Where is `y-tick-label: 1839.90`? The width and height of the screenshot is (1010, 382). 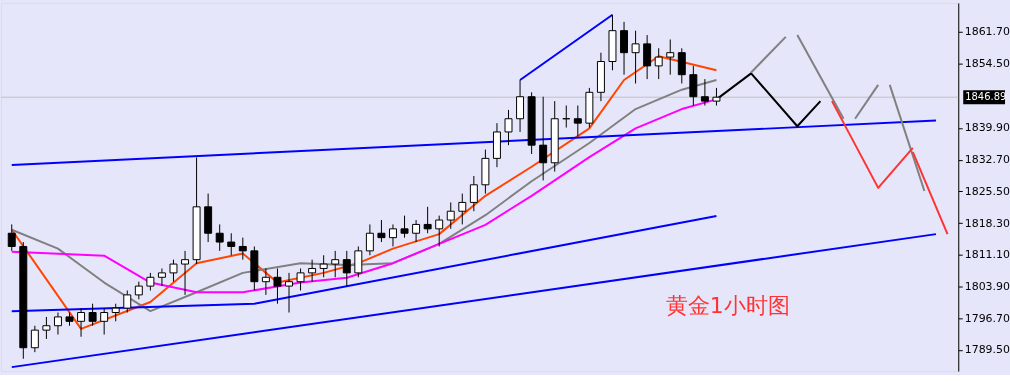 y-tick-label: 1839.90 is located at coordinates (987, 128).